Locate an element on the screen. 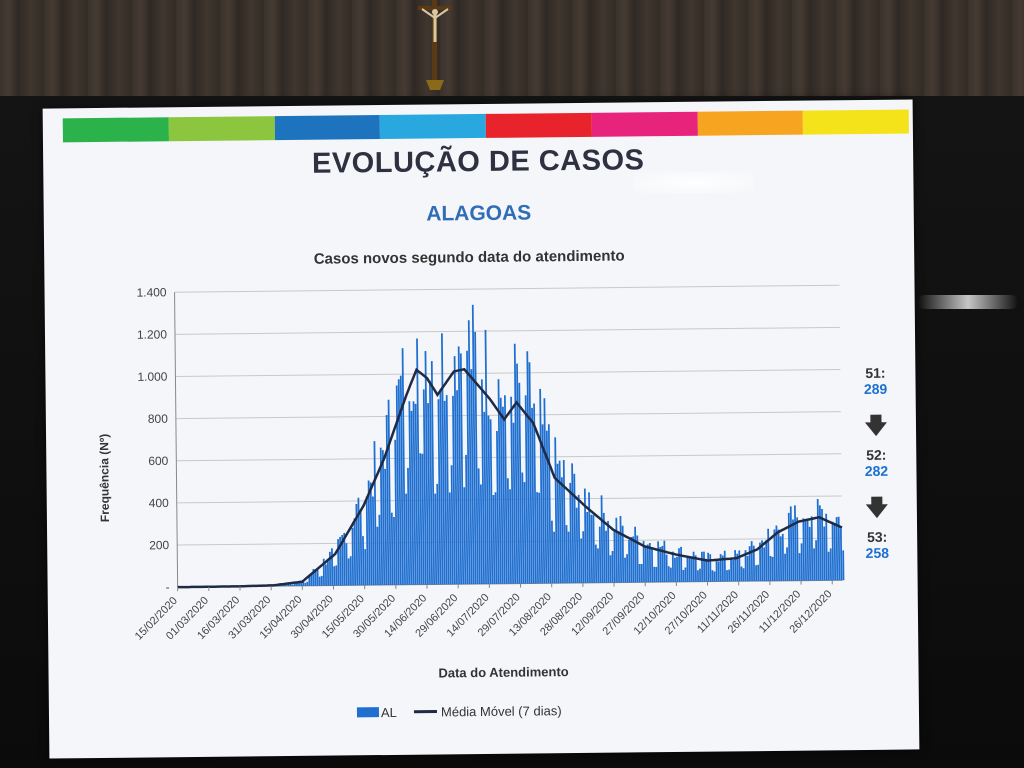 The height and width of the screenshot is (768, 1024). y-tick-label: 200 is located at coordinates (159, 545).